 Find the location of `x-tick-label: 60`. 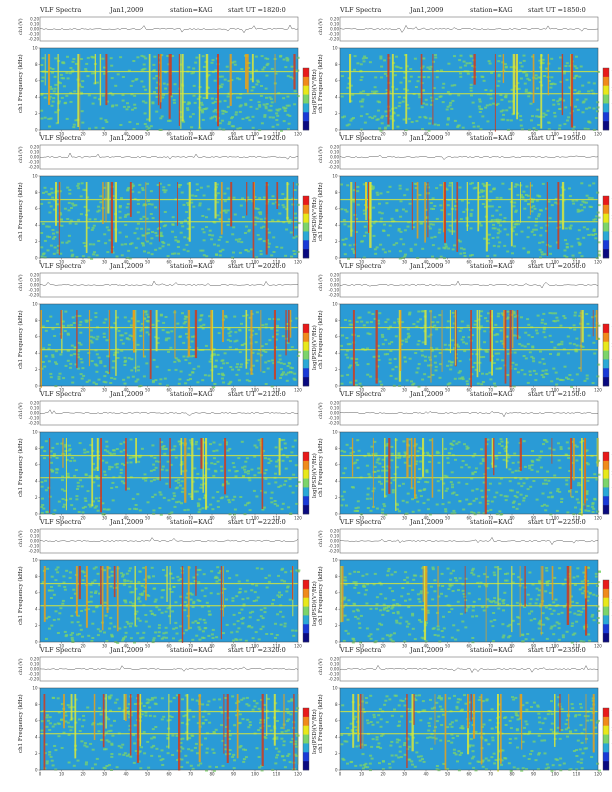

x-tick-label: 60 is located at coordinates (469, 518).